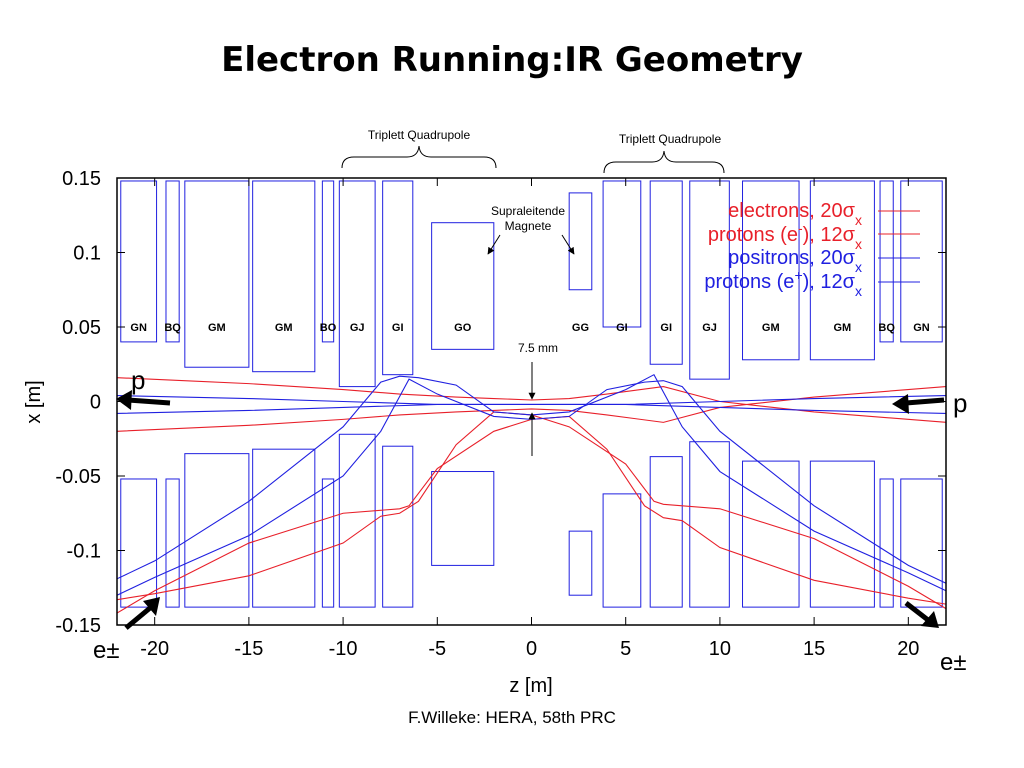 Image resolution: width=1024 pixels, height=768 pixels. I want to click on p-label-right: p, so click(960, 403).